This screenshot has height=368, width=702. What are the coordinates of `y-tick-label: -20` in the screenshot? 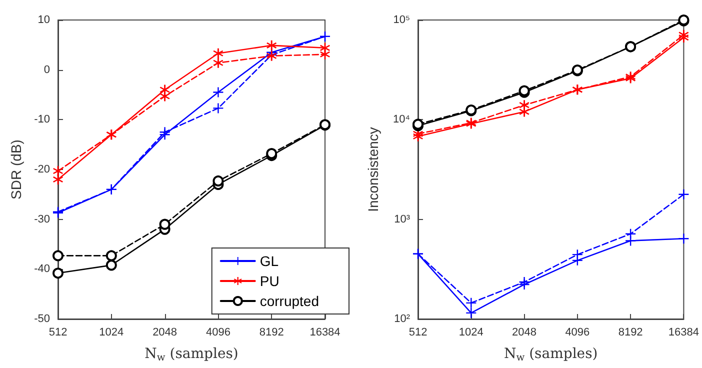 It's located at (42, 170).